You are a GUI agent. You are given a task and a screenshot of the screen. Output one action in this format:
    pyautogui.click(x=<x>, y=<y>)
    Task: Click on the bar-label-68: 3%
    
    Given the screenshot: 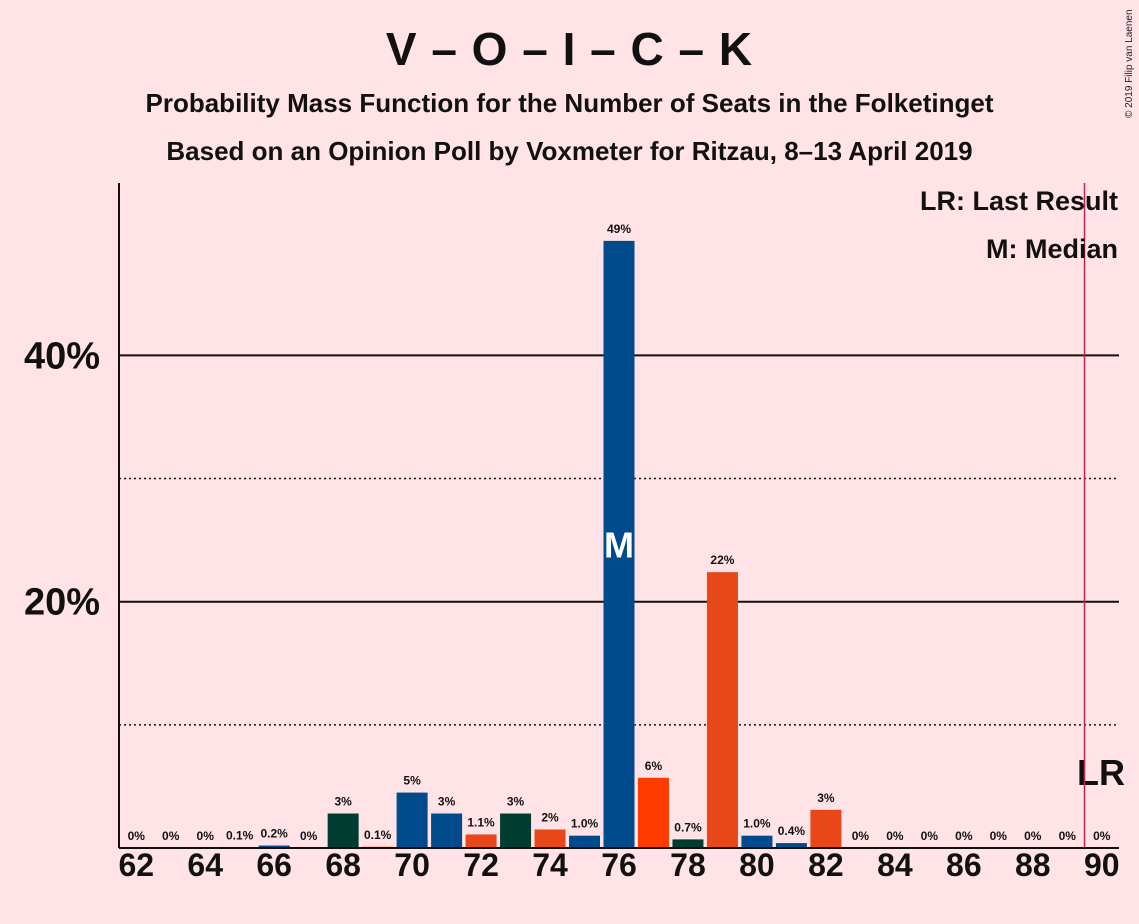 What is the action you would take?
    pyautogui.click(x=343, y=802)
    